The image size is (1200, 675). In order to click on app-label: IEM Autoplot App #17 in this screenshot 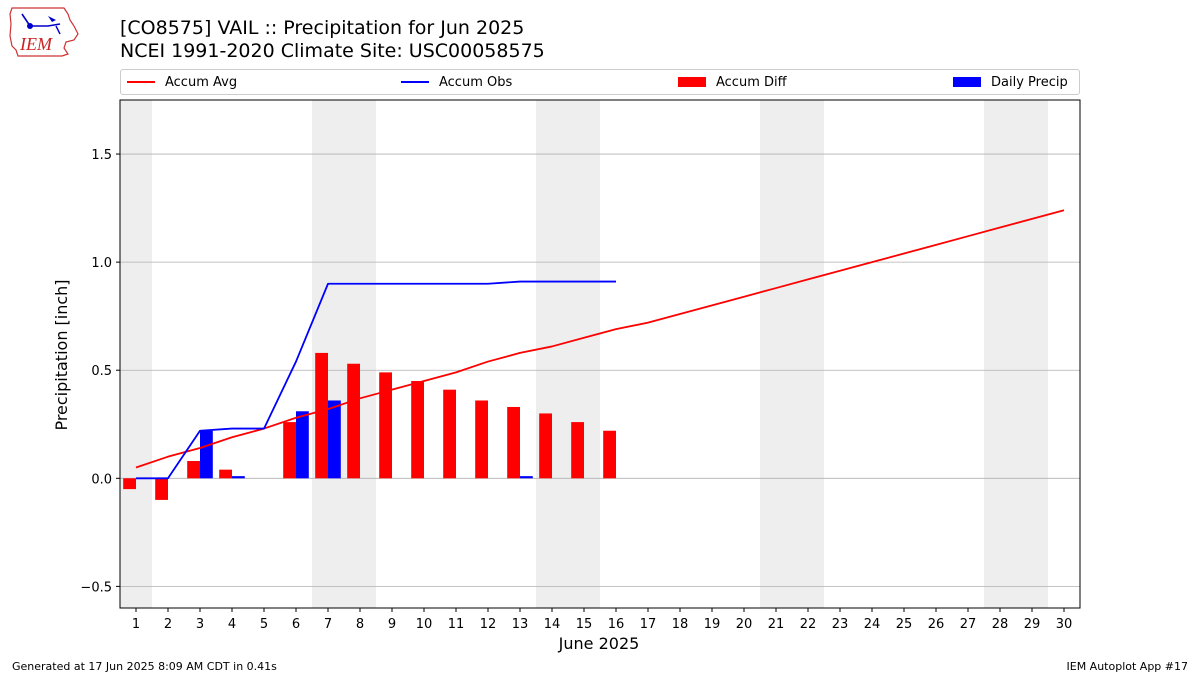, I will do `click(1127, 666)`.